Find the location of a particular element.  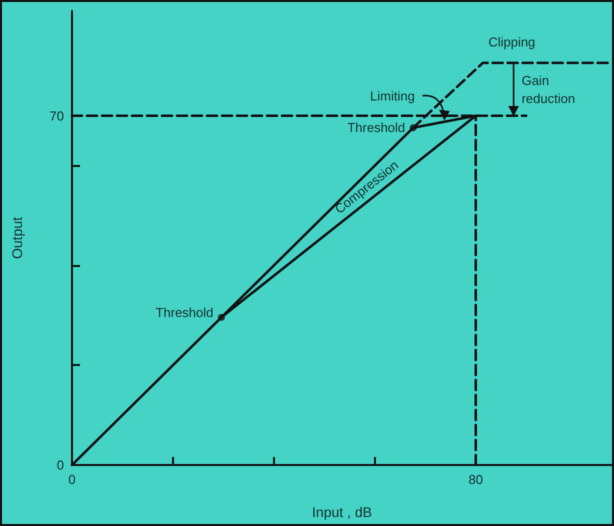

annotation: Clipping is located at coordinates (512, 42).